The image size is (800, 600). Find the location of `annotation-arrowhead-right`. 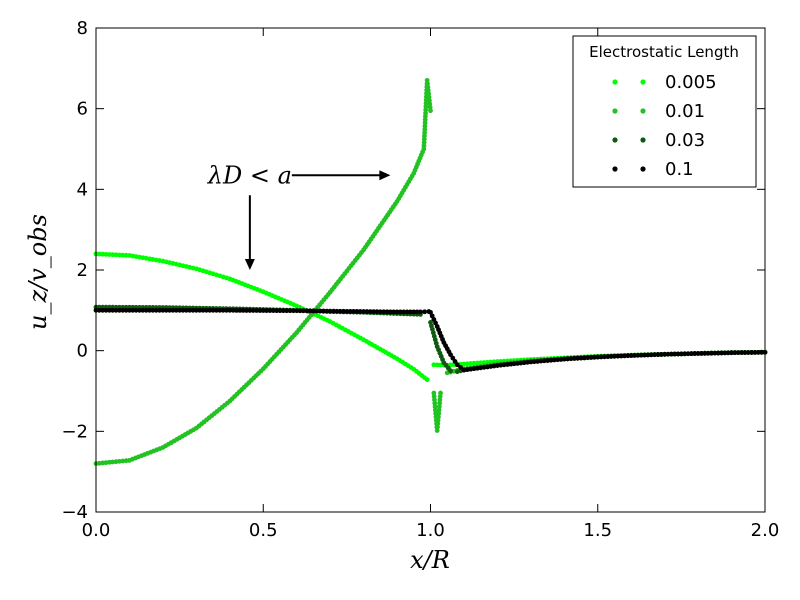

annotation-arrowhead-right is located at coordinates (385, 175).